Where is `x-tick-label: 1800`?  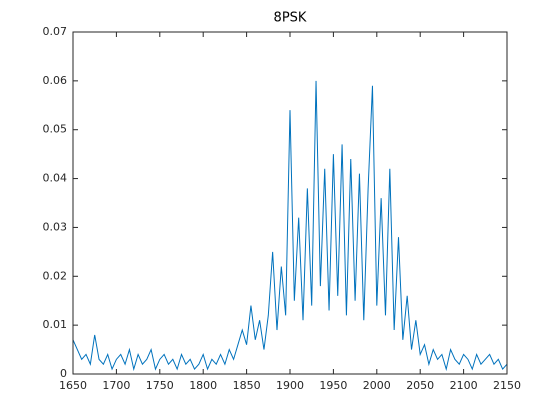
x-tick-label: 1800 is located at coordinates (203, 385).